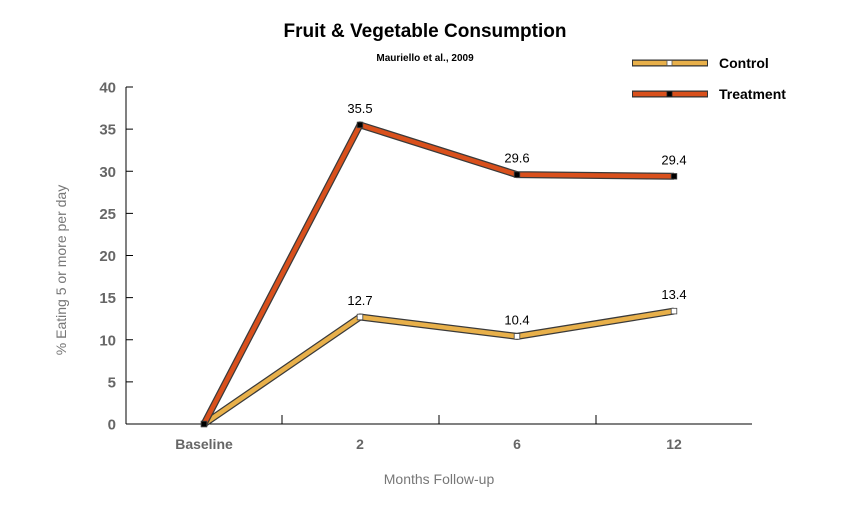  What do you see at coordinates (360, 444) in the screenshot?
I see `x-tick-label: 2` at bounding box center [360, 444].